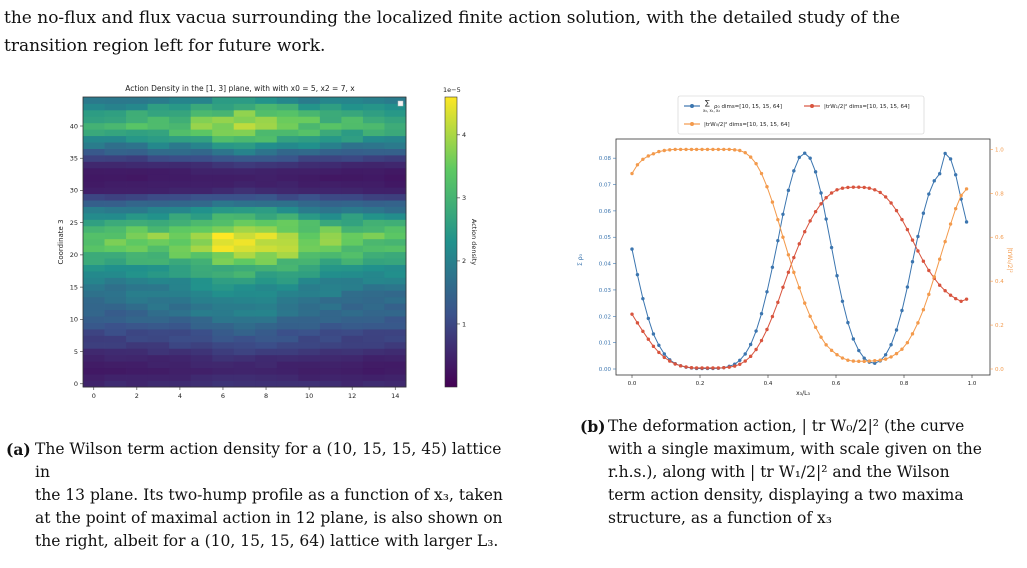  What do you see at coordinates (605, 317) in the screenshot?
I see `y-tick-label-left: 0.02` at bounding box center [605, 317].